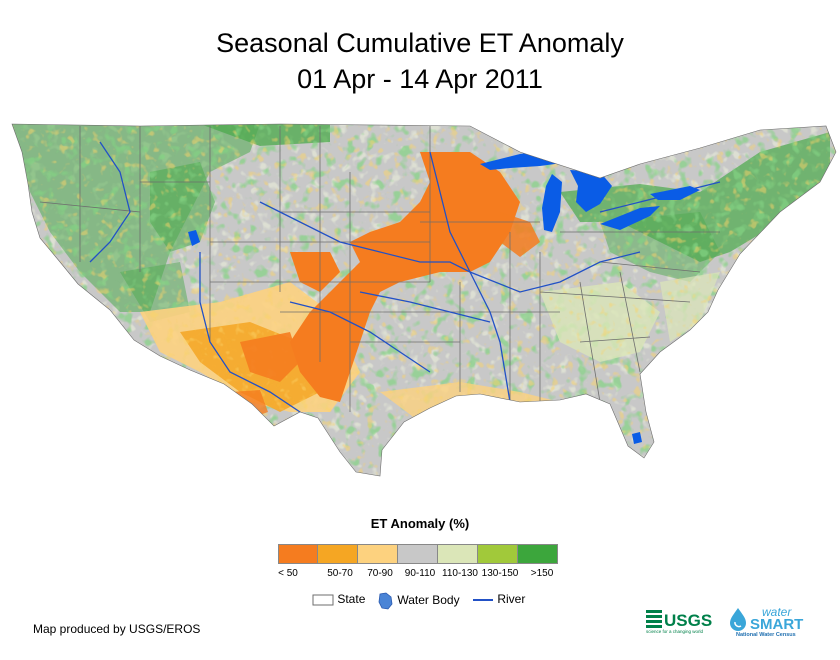 Image resolution: width=840 pixels, height=660 pixels. What do you see at coordinates (675, 193) in the screenshot?
I see `lake-ontario` at bounding box center [675, 193].